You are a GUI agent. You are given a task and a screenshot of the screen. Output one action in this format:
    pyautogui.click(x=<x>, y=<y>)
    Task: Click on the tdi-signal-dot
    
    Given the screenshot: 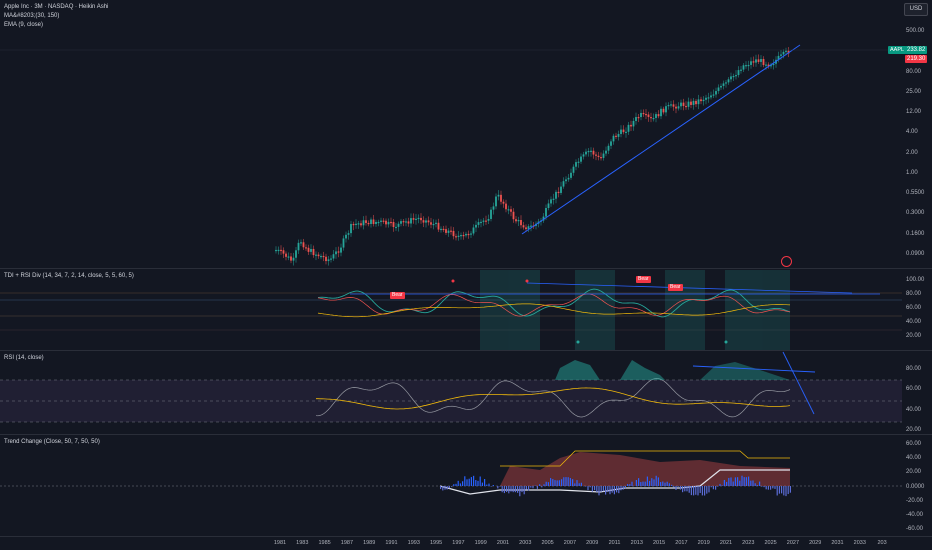 What is the action you would take?
    pyautogui.click(x=453, y=281)
    